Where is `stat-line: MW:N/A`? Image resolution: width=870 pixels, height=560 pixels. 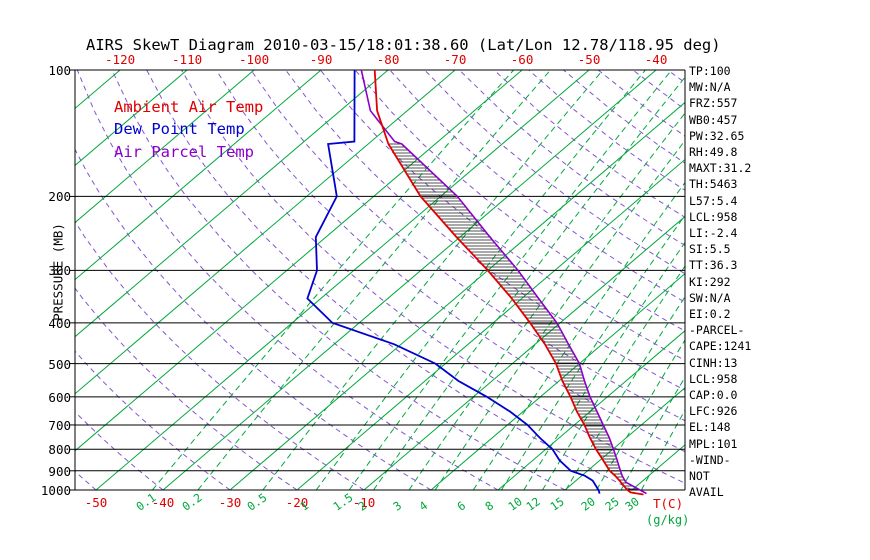
stat-line: MW:N/A is located at coordinates (710, 87).